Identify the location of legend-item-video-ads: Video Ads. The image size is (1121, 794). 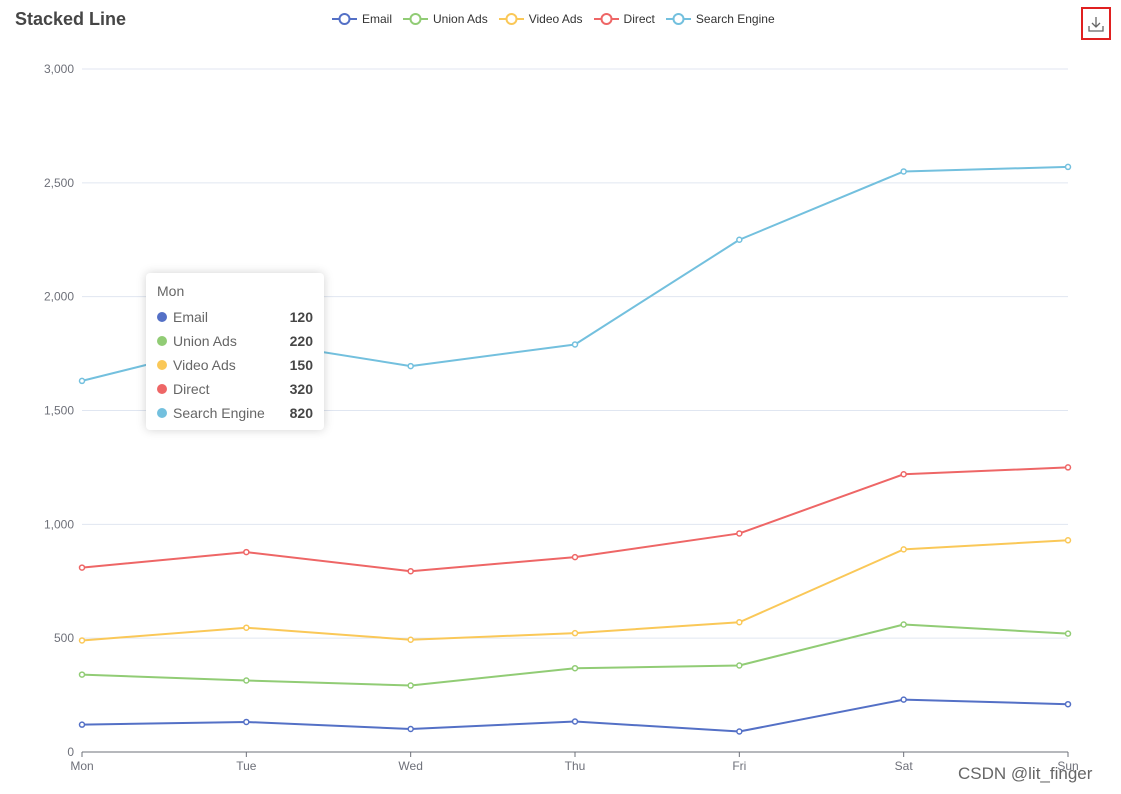
(540, 19).